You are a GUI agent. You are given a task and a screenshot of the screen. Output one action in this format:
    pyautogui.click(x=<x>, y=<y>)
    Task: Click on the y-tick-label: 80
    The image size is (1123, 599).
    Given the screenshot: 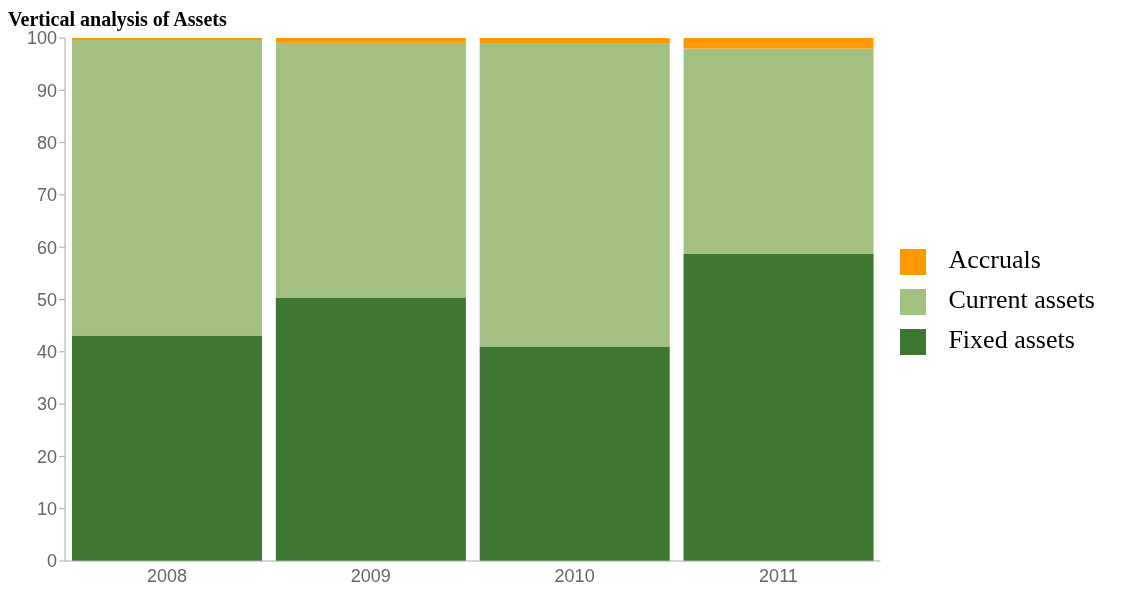 What is the action you would take?
    pyautogui.click(x=46, y=142)
    